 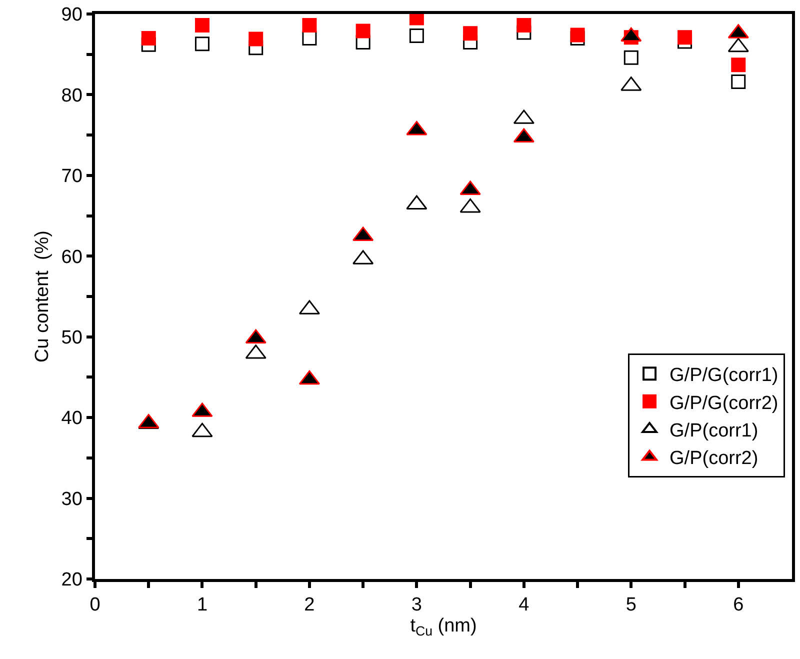 I want to click on x-tick-label: 3, so click(x=416, y=605).